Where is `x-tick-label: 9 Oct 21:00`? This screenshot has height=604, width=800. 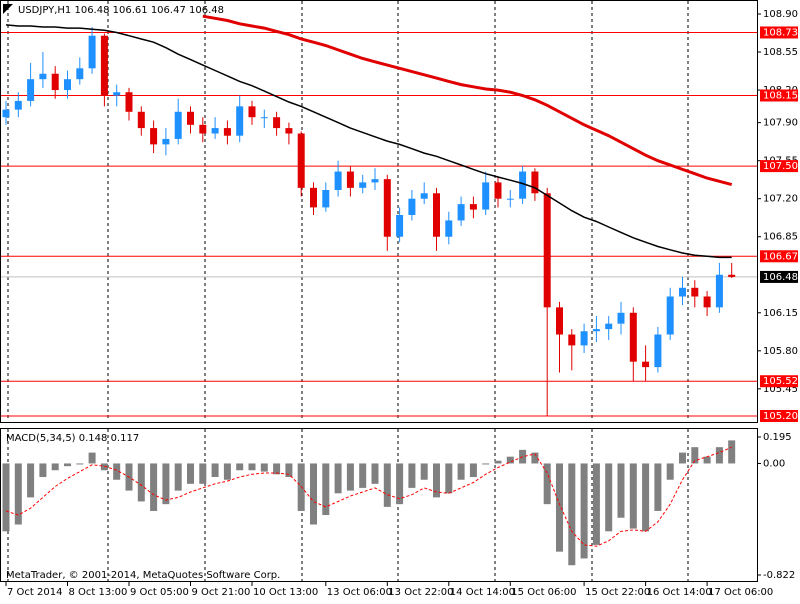 x-tick-label: 9 Oct 21:00 is located at coordinates (221, 592).